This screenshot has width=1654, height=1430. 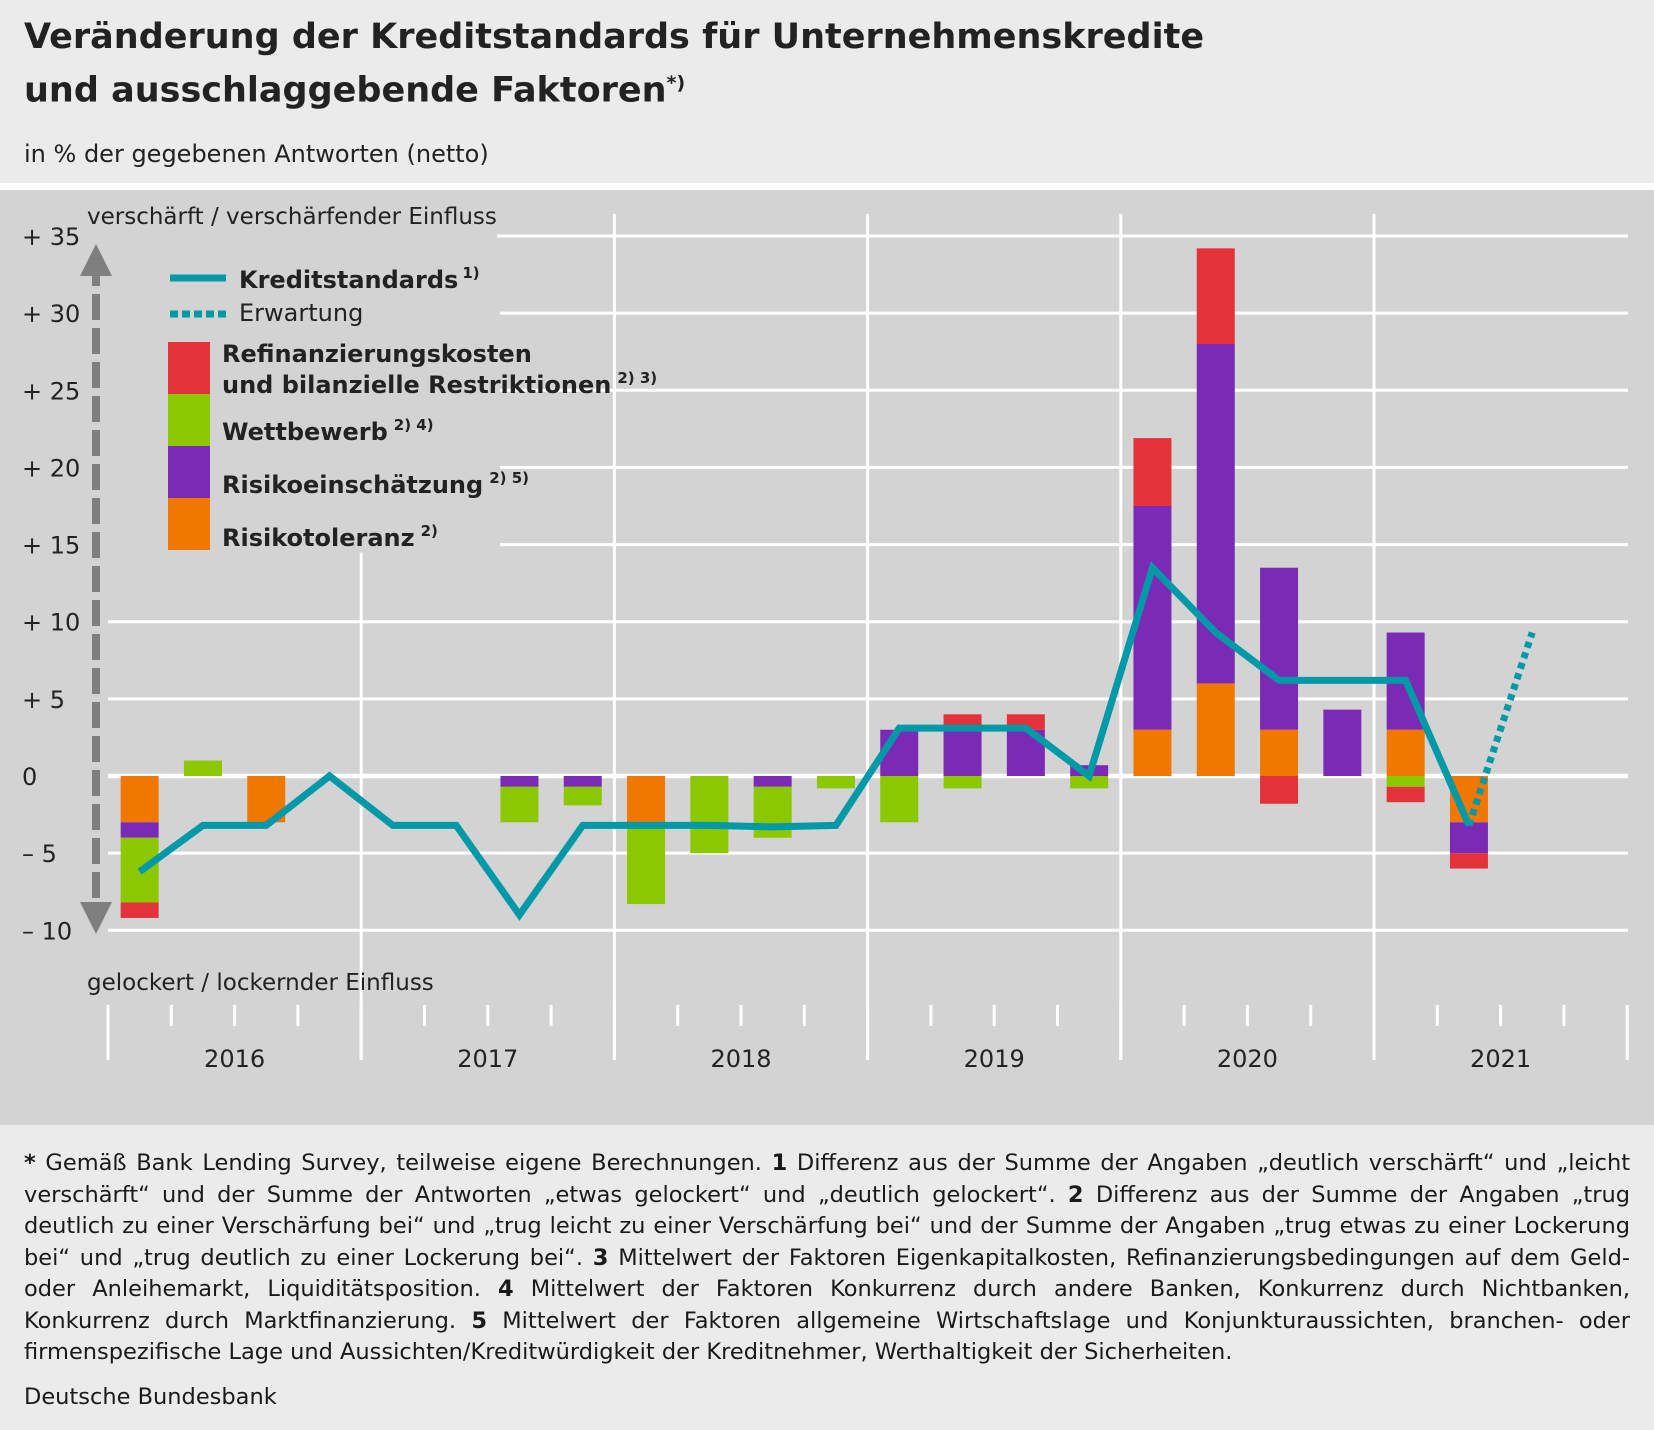 What do you see at coordinates (479, 1320) in the screenshot?
I see `footnote-5-marker: 5` at bounding box center [479, 1320].